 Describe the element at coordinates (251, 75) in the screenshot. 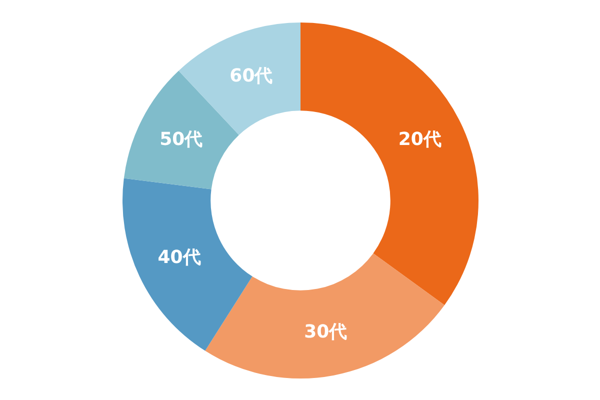

I see `slice-label: 60代` at that location.